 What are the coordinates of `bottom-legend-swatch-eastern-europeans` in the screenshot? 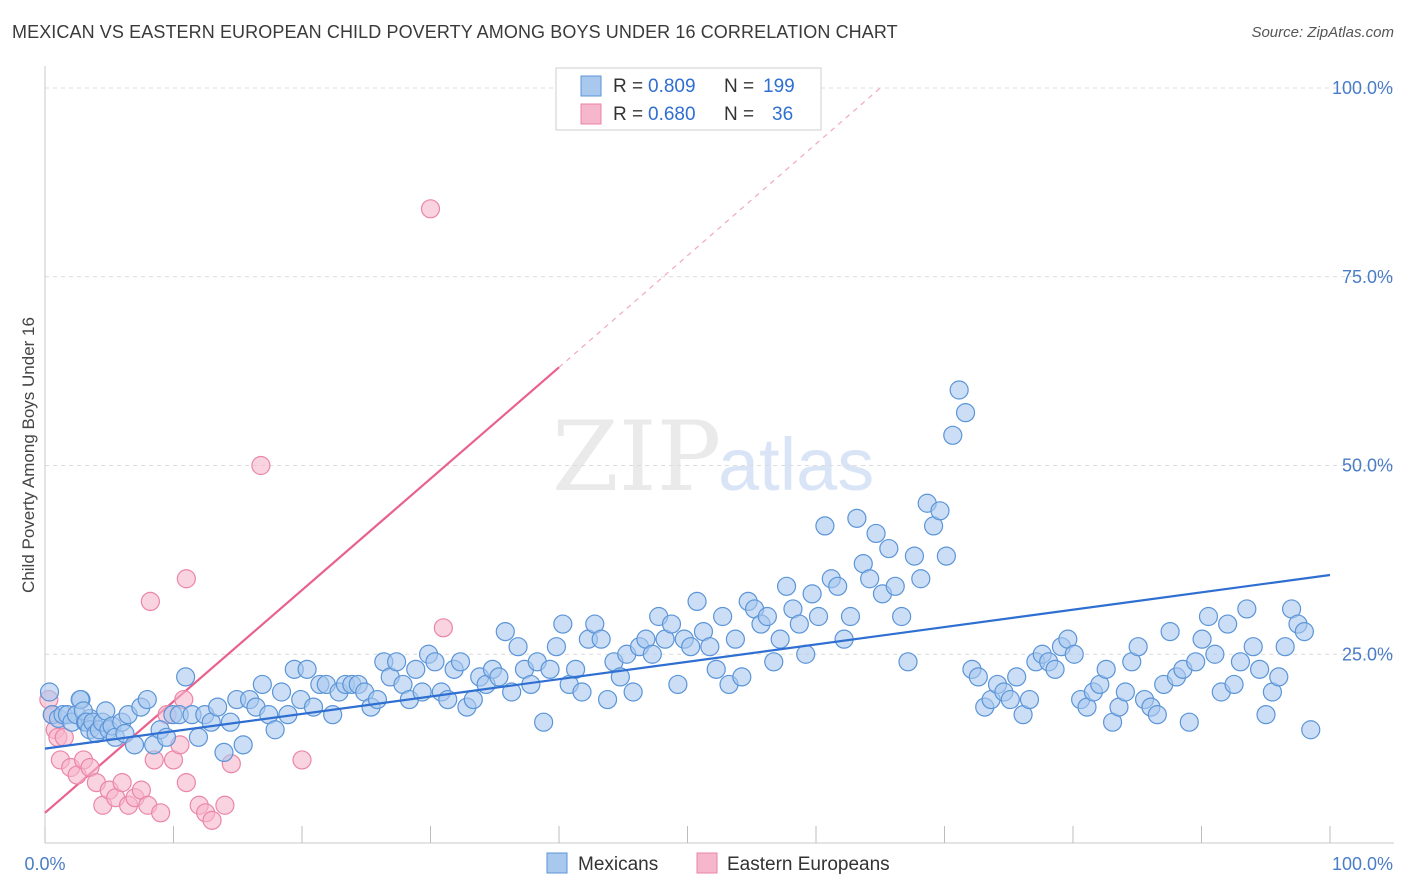 It's located at (707, 863).